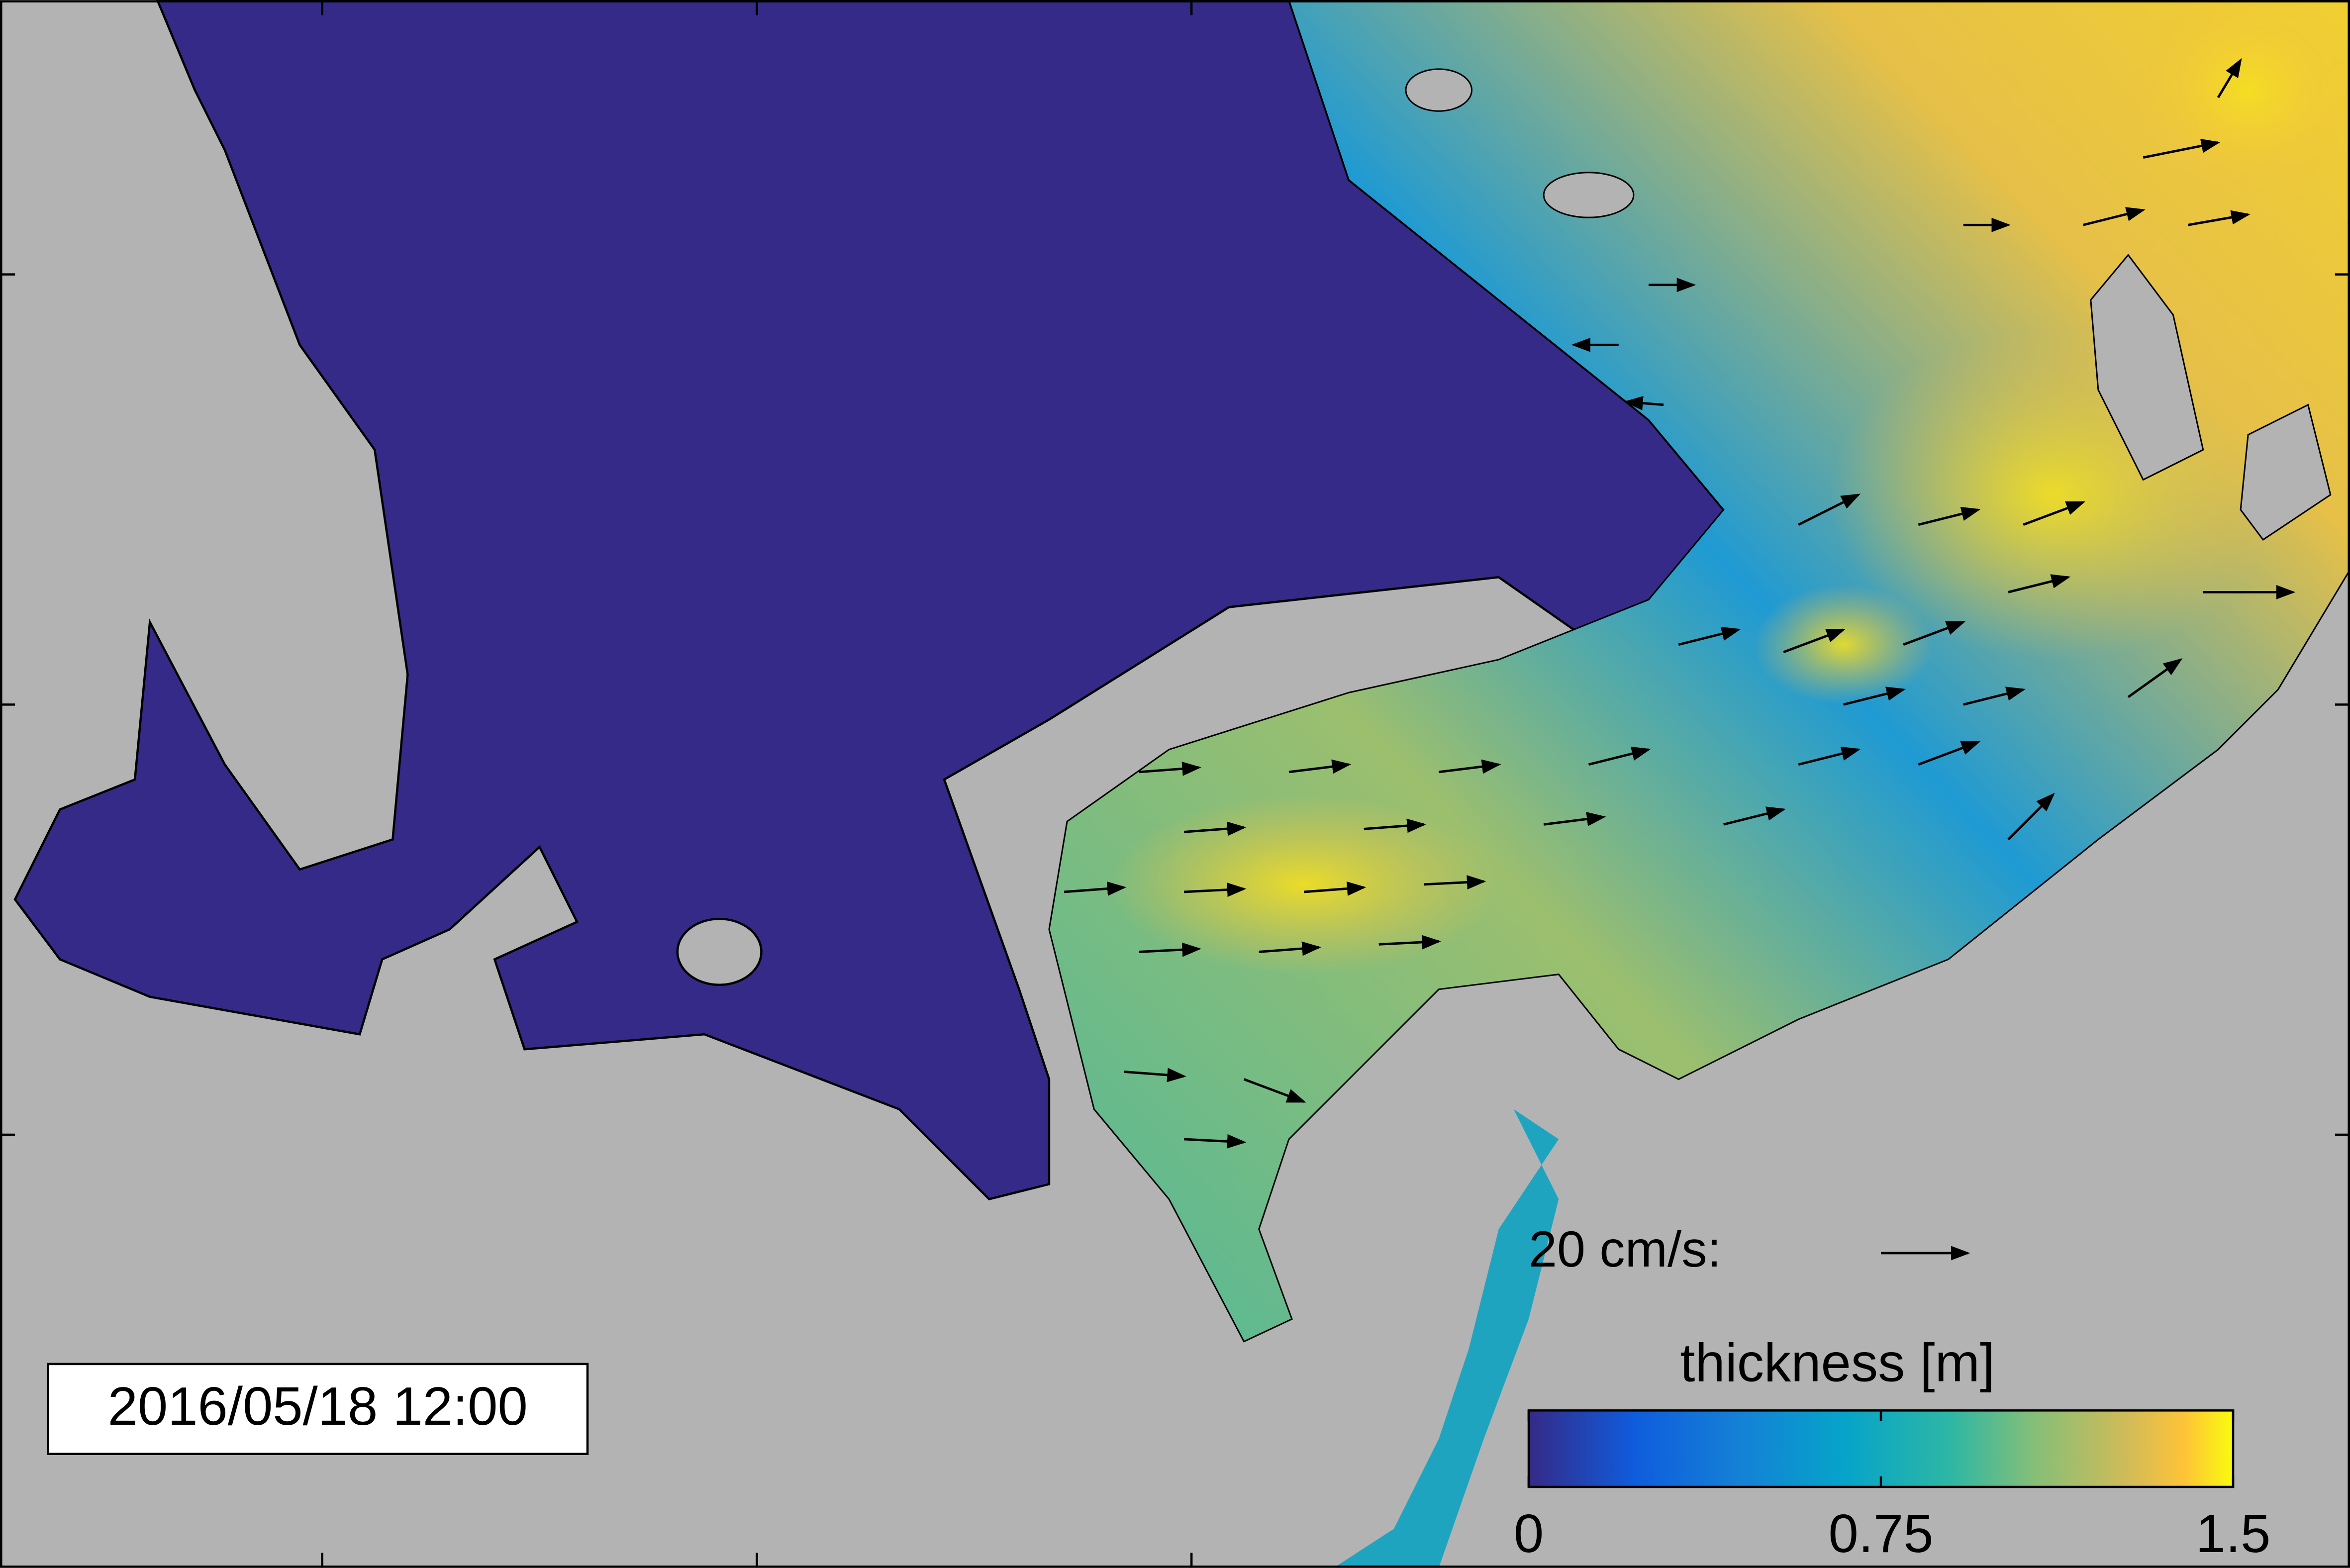  What do you see at coordinates (1837, 1363) in the screenshot?
I see `colorbar-label: thickness [m]` at bounding box center [1837, 1363].